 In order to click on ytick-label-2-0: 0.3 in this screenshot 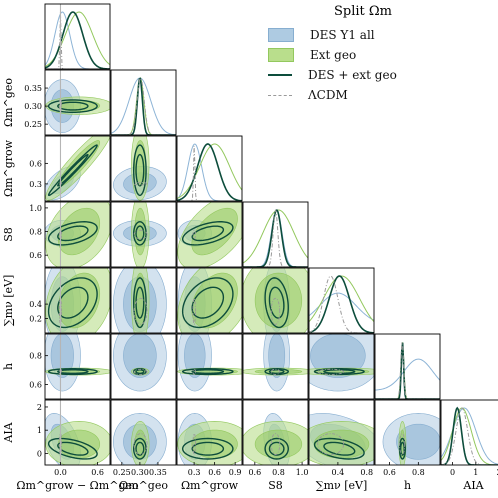, I will do `click(35, 184)`.